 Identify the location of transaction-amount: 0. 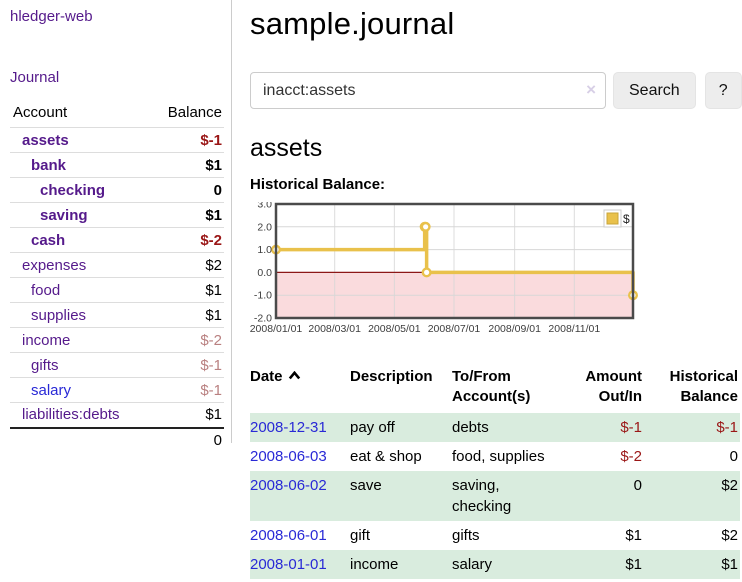
(600, 496).